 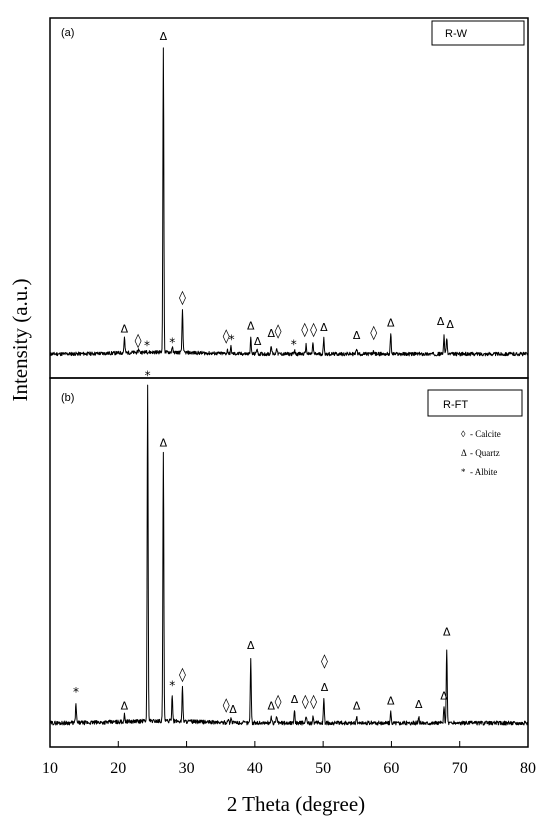 I want to click on x-tick-label: 30, so click(x=187, y=768).